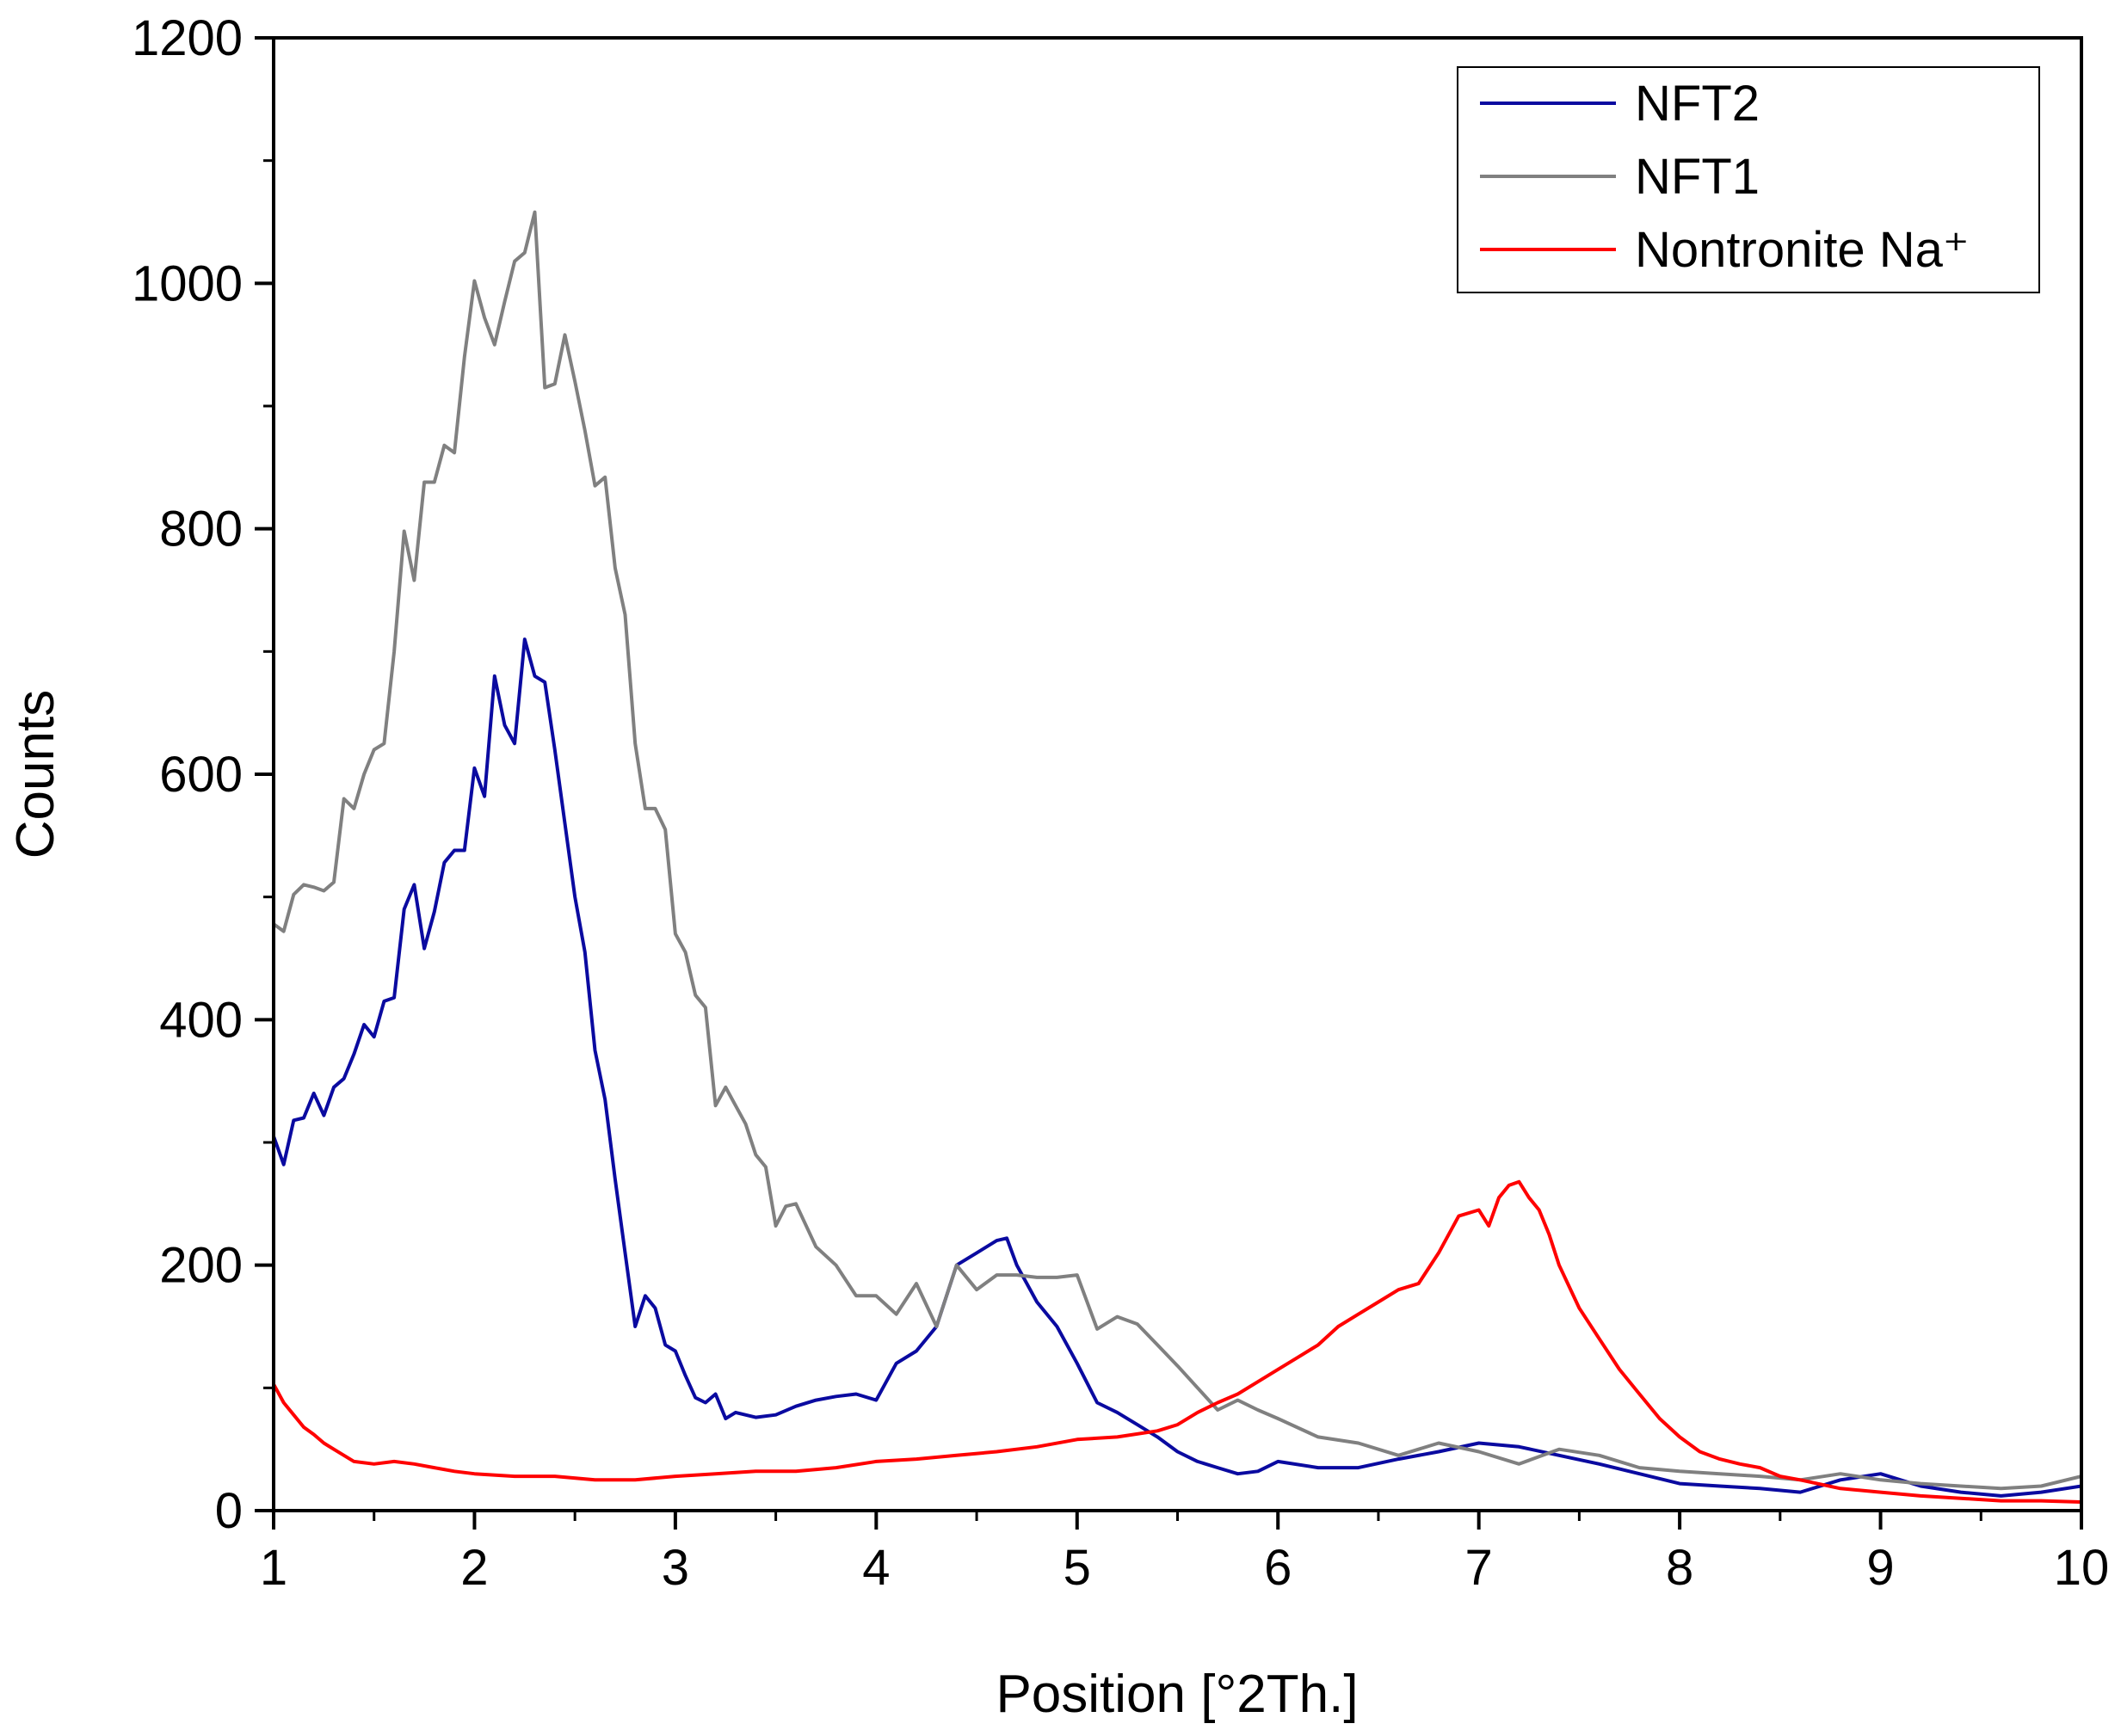 Image resolution: width=2121 pixels, height=1736 pixels. What do you see at coordinates (229, 1511) in the screenshot?
I see `y-tick-label: 0` at bounding box center [229, 1511].